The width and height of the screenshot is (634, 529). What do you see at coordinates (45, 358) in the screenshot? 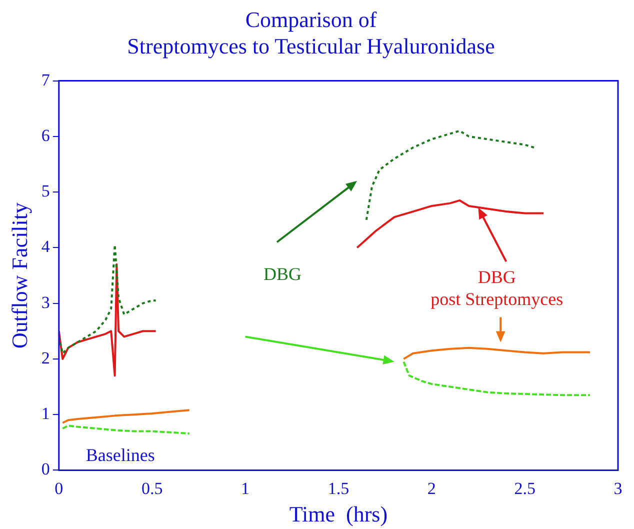
I see `y-tick-label: 2` at bounding box center [45, 358].